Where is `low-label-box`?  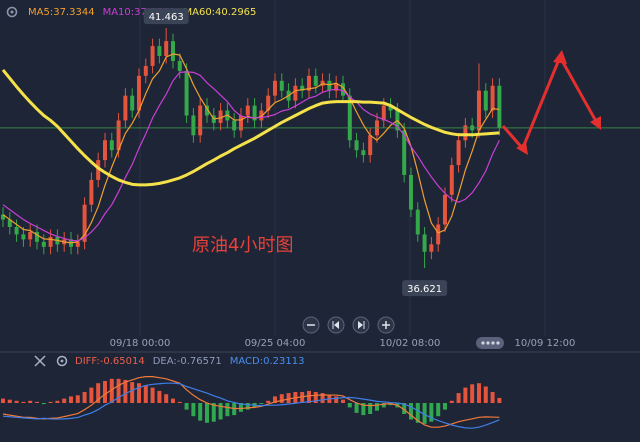
low-label-box is located at coordinates (425, 288).